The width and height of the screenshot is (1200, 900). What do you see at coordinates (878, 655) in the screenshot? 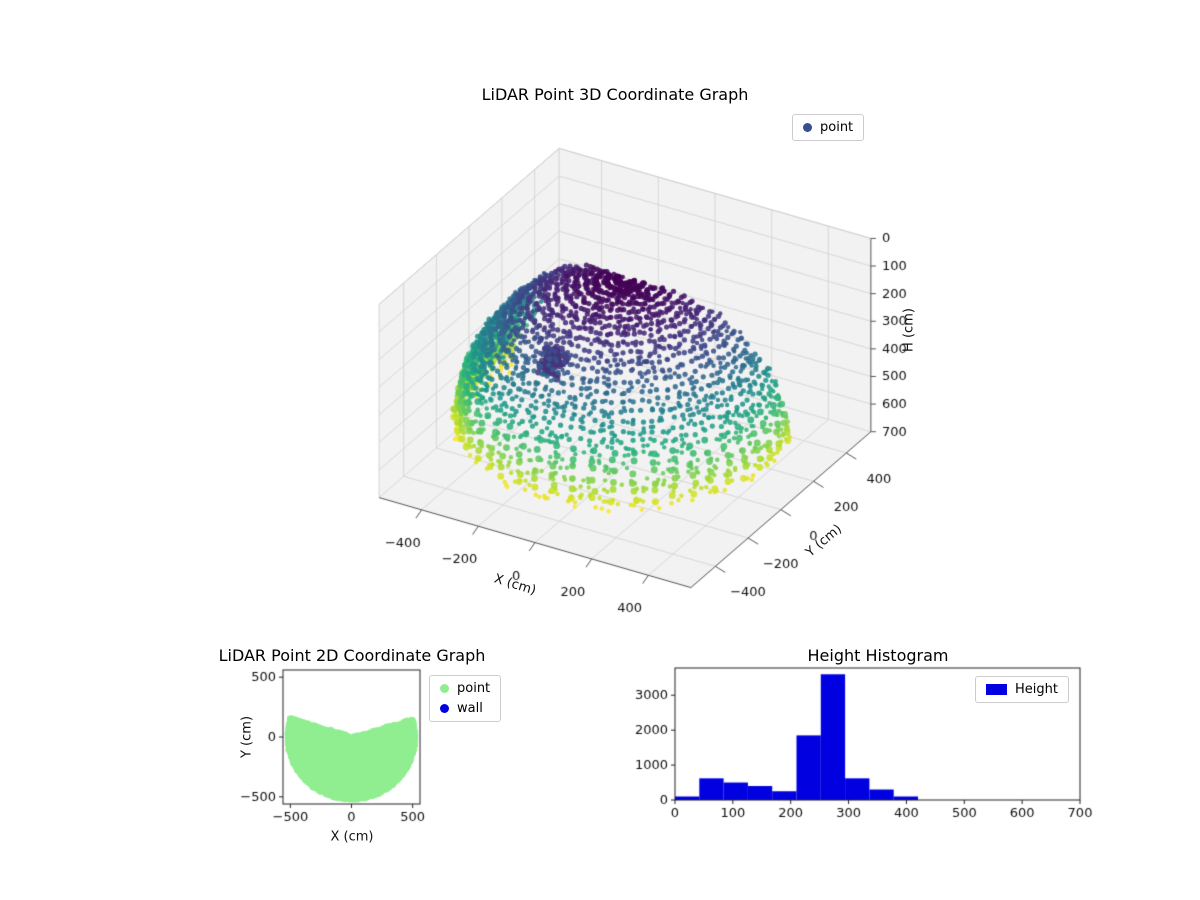
I see `histogram-title: Height Histogram` at bounding box center [878, 655].